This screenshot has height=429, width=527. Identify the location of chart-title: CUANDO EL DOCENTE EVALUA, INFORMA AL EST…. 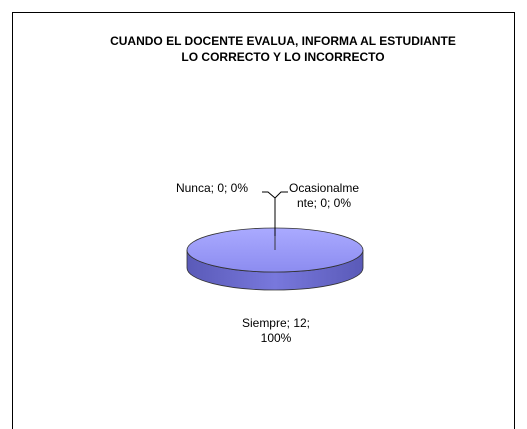
(283, 49).